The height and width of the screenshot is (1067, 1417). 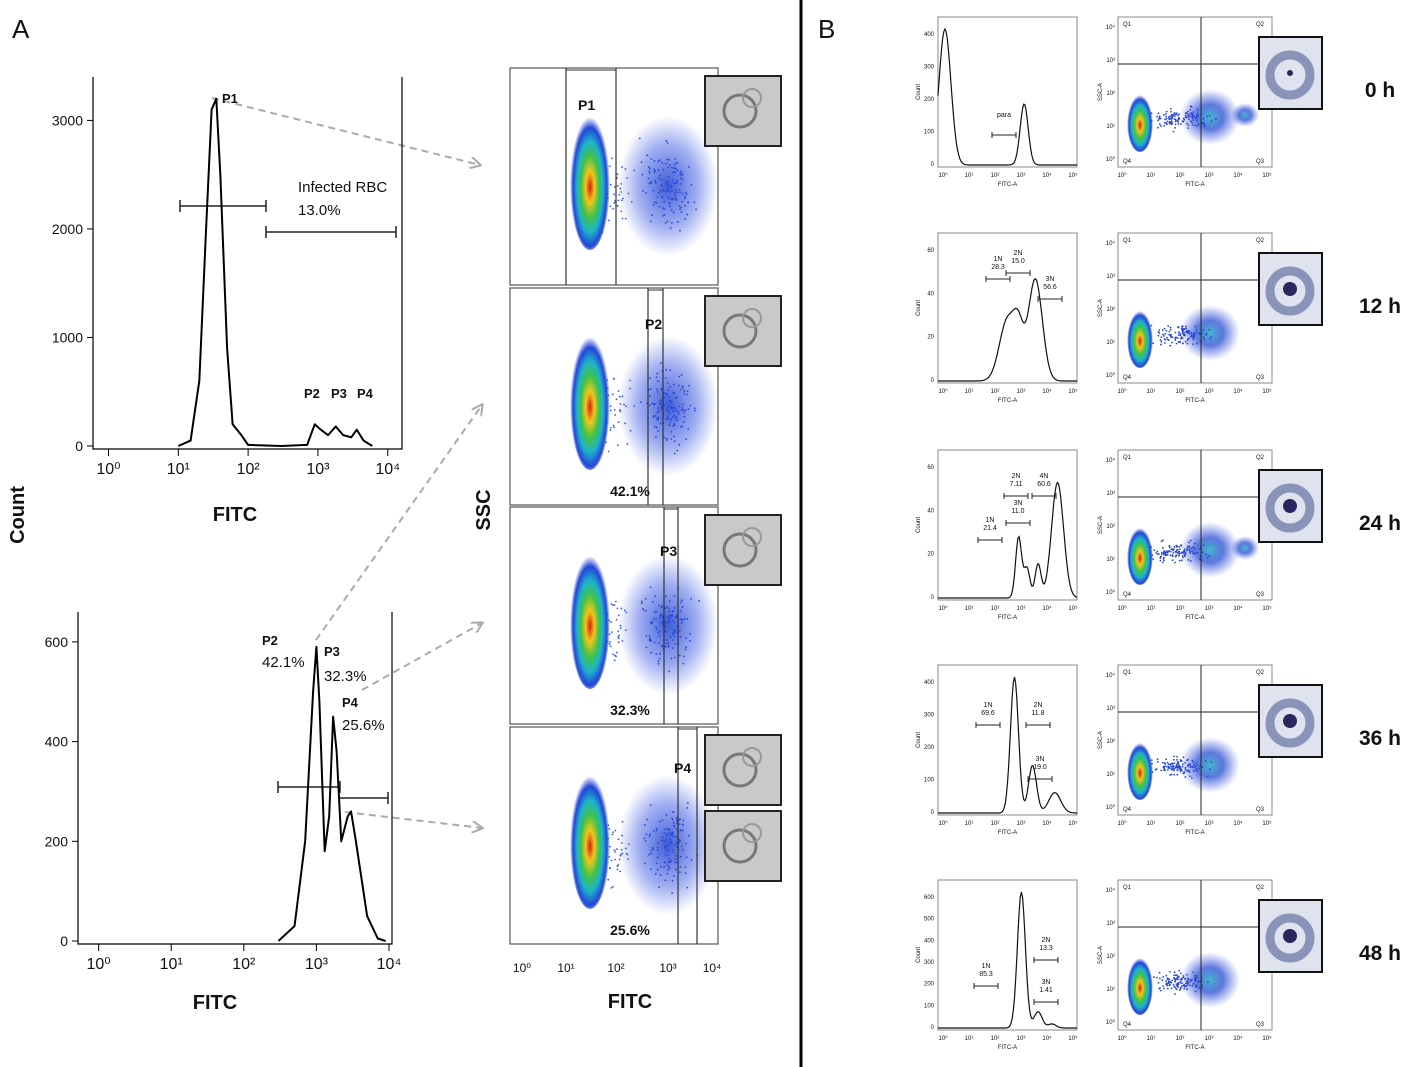 What do you see at coordinates (930, 338) in the screenshot?
I see `y-tick-label: 20` at bounding box center [930, 338].